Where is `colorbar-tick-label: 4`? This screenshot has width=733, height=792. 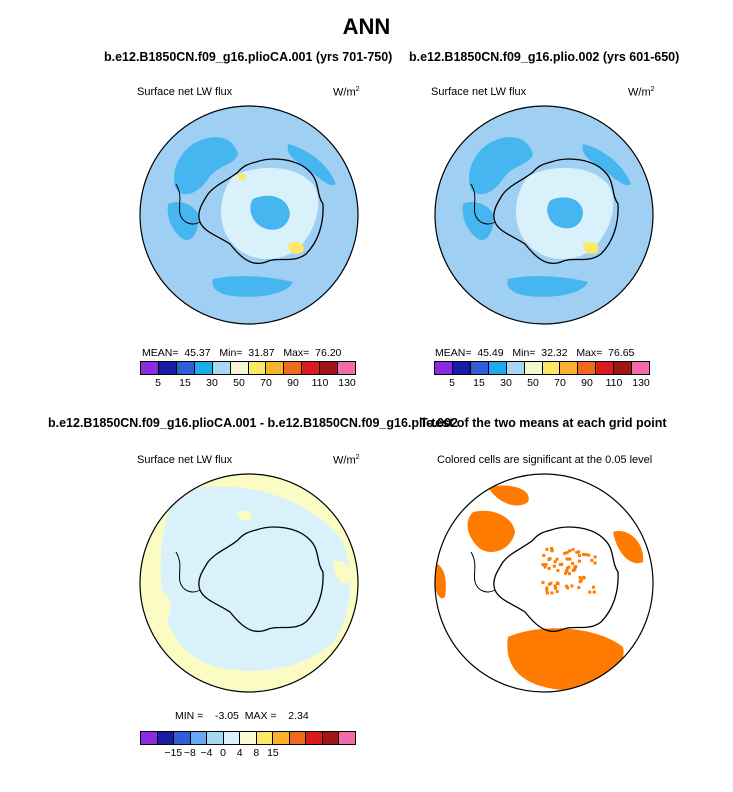 colorbar-tick-label: 4 is located at coordinates (239, 753).